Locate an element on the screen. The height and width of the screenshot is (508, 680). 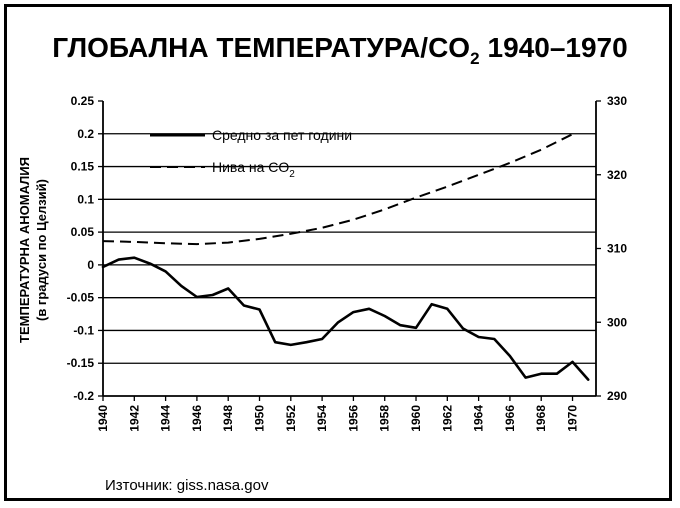
legend: Средно за пет години Нива на CO2 is located at coordinates (251, 153).